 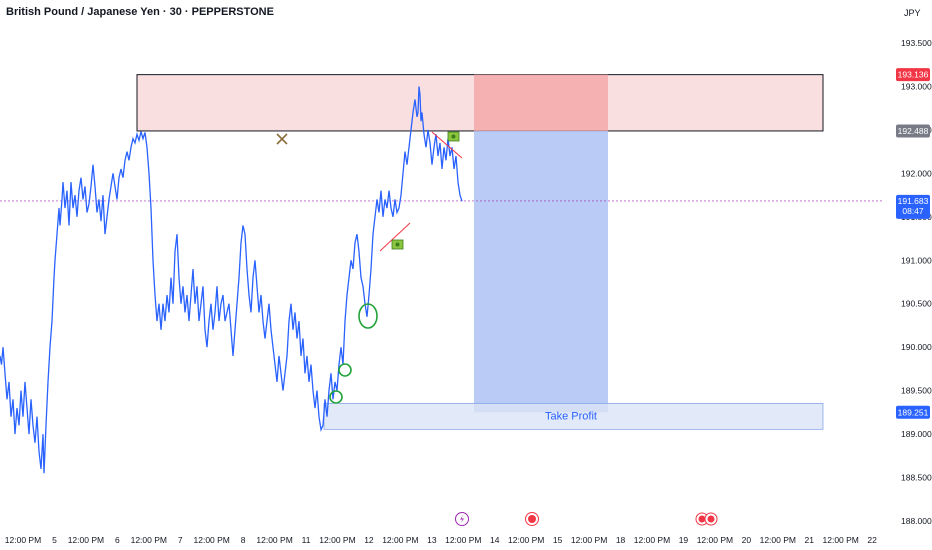 What do you see at coordinates (916, 260) in the screenshot?
I see `y-tick-label: 191.000` at bounding box center [916, 260].